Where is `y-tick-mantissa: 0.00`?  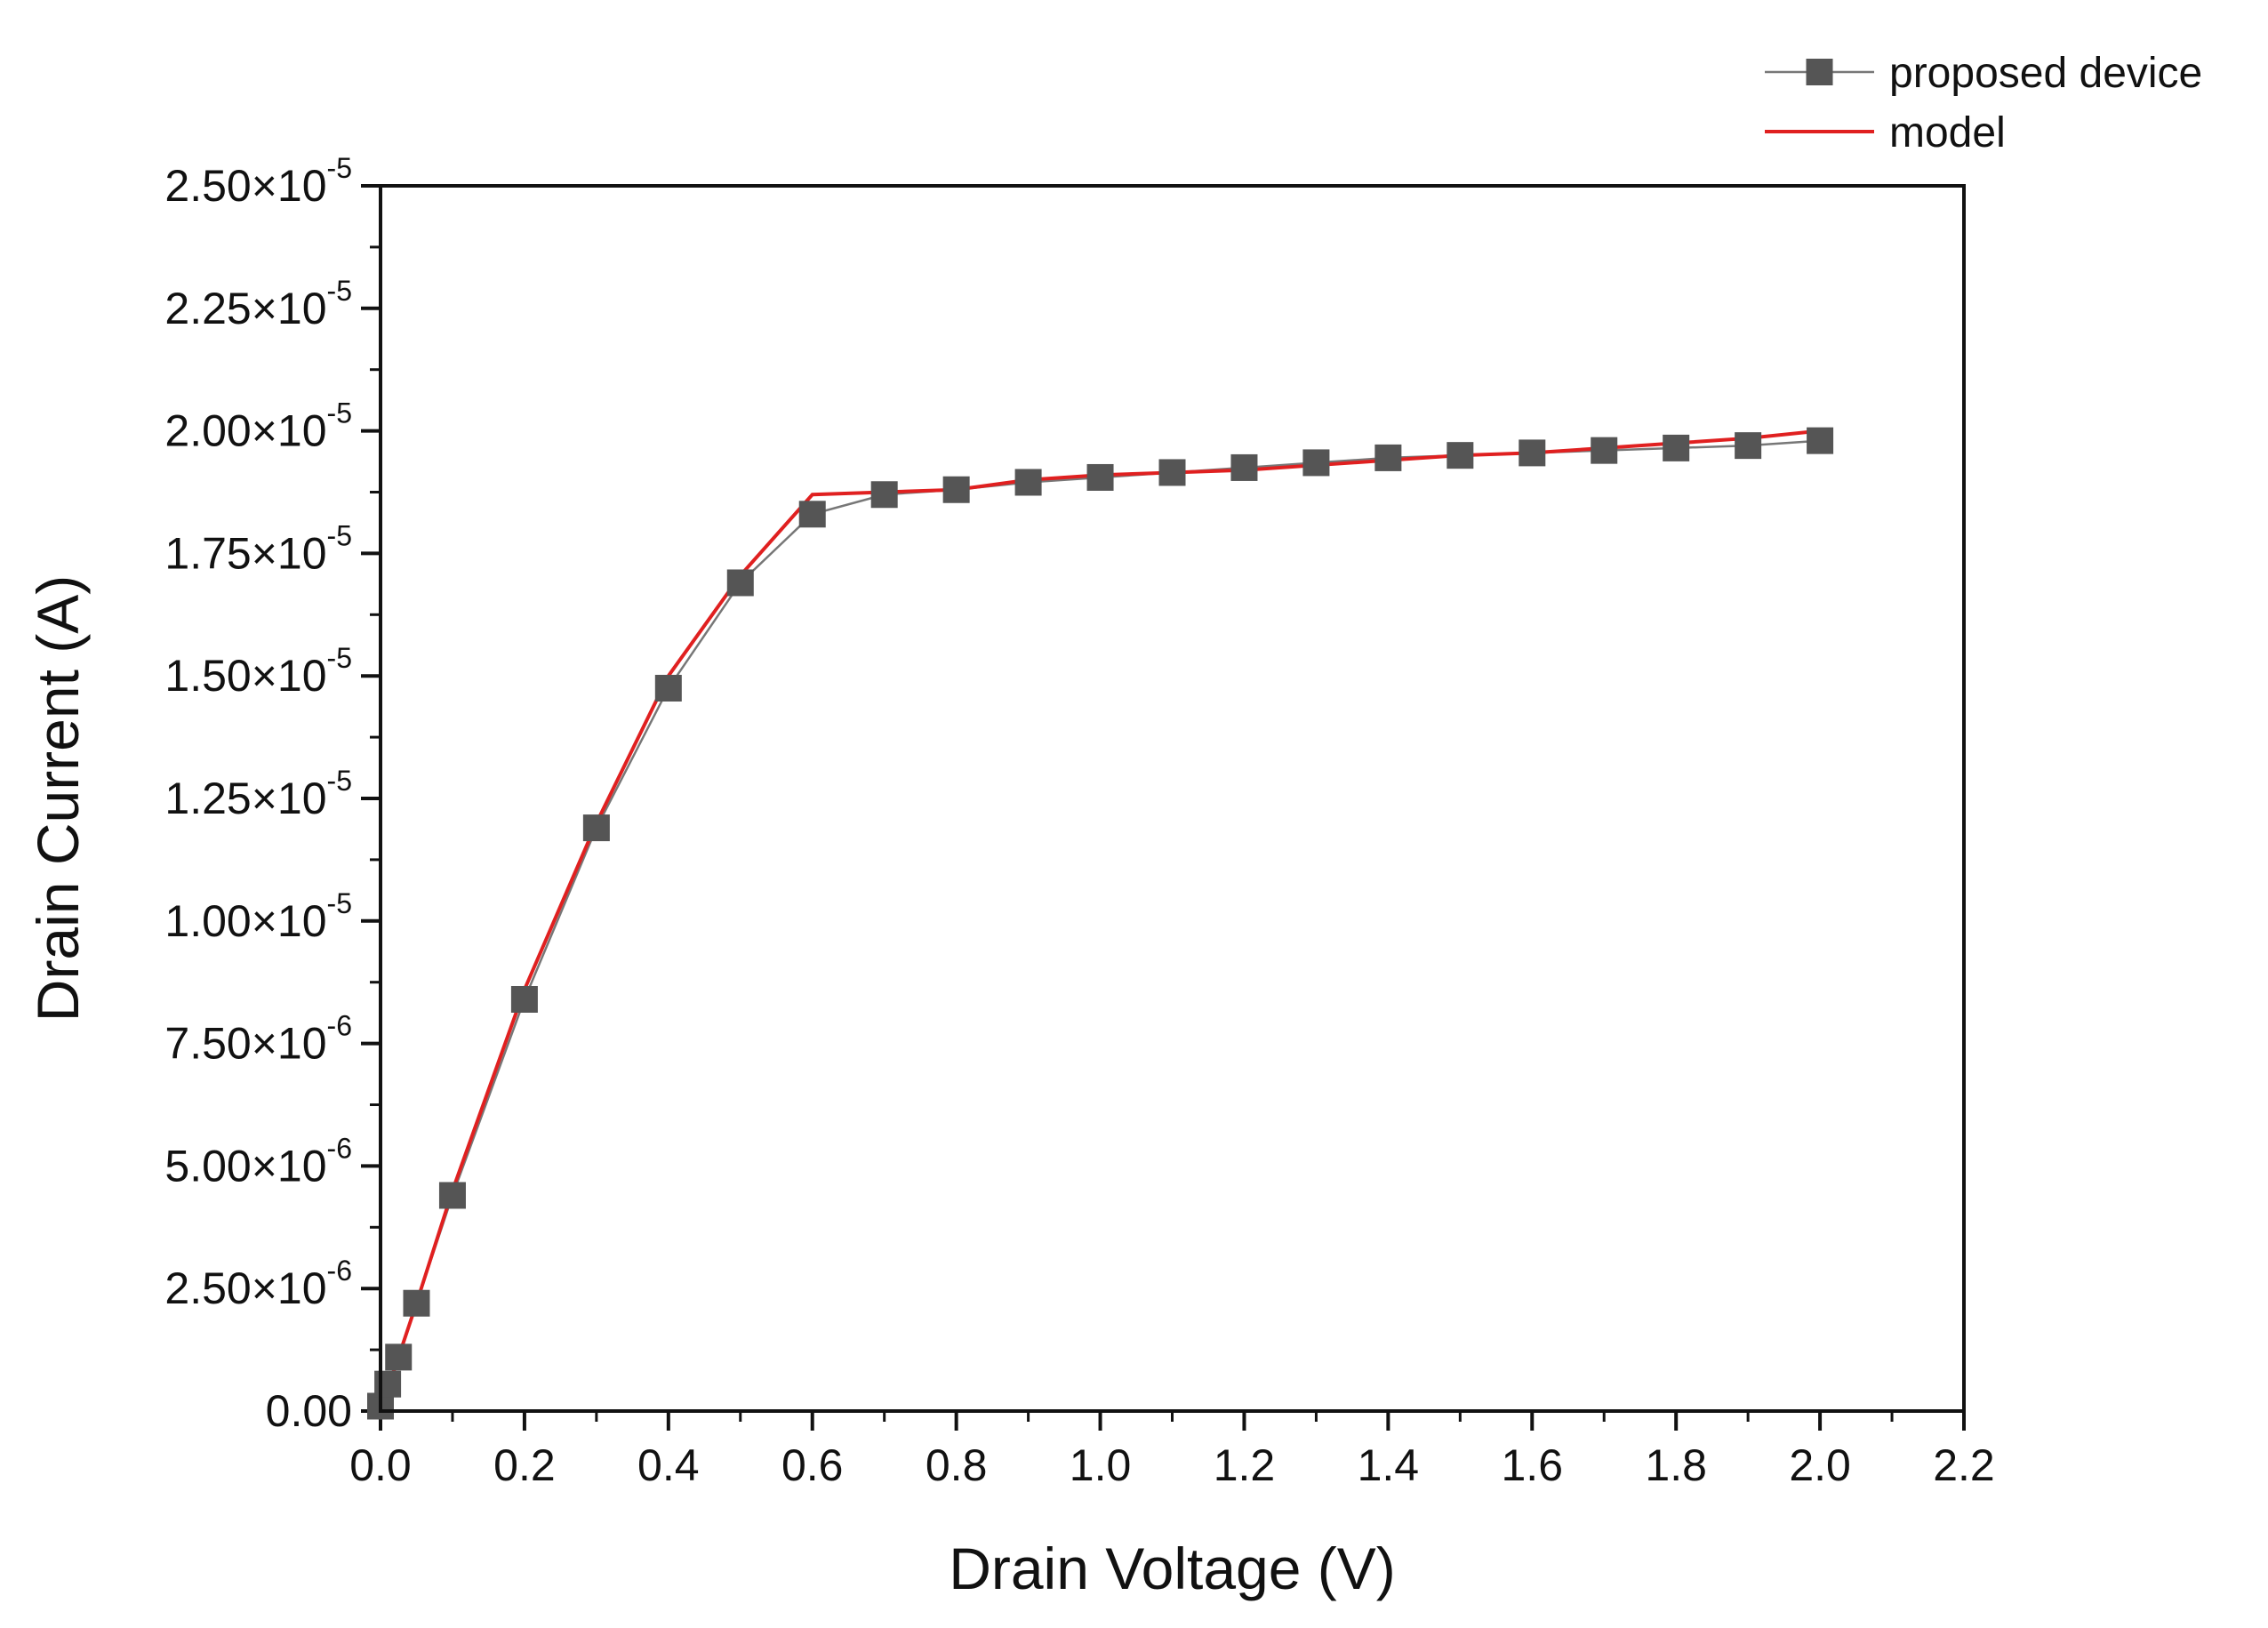 y-tick-mantissa: 0.00 is located at coordinates (309, 1411).